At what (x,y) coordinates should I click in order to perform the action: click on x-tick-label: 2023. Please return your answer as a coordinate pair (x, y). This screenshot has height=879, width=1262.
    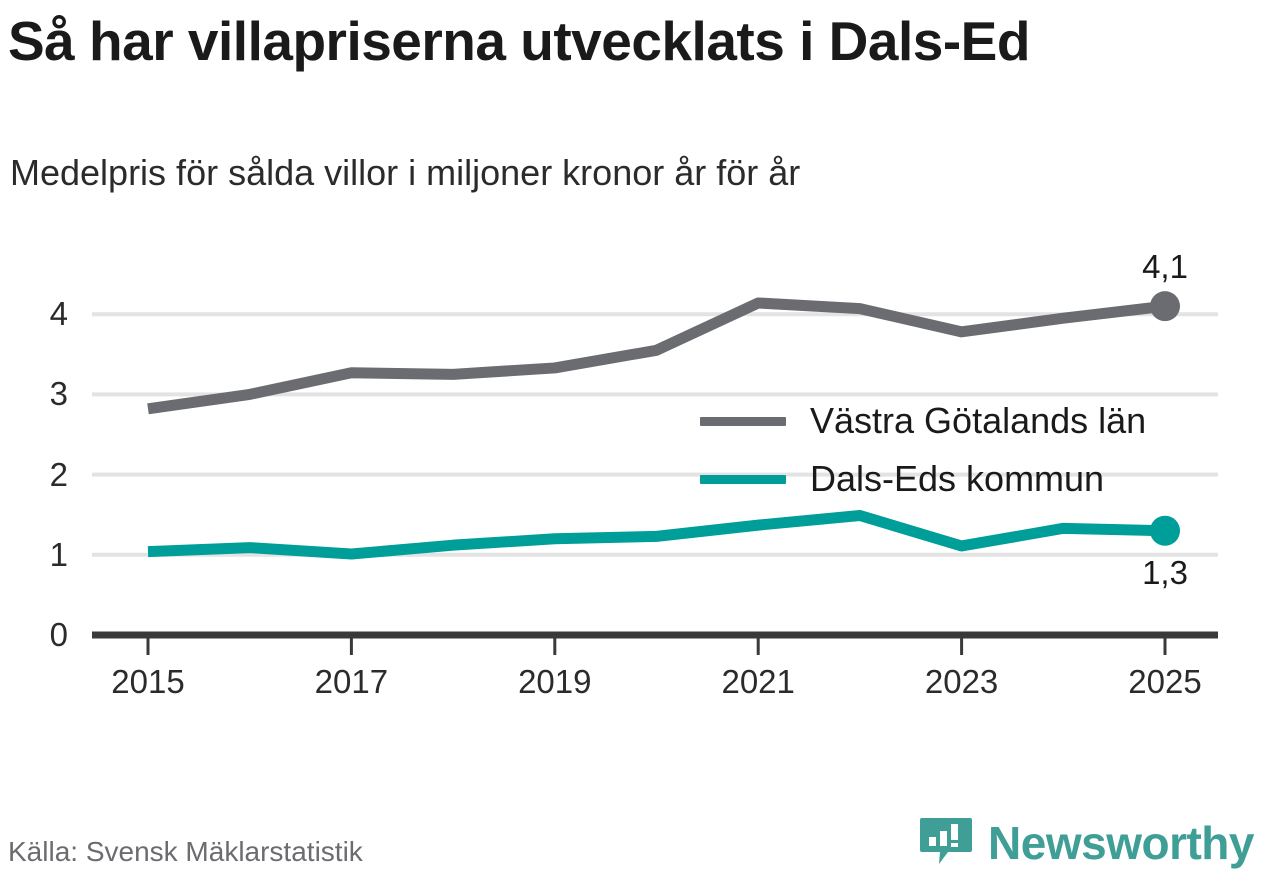
    Looking at the image, I should click on (961, 681).